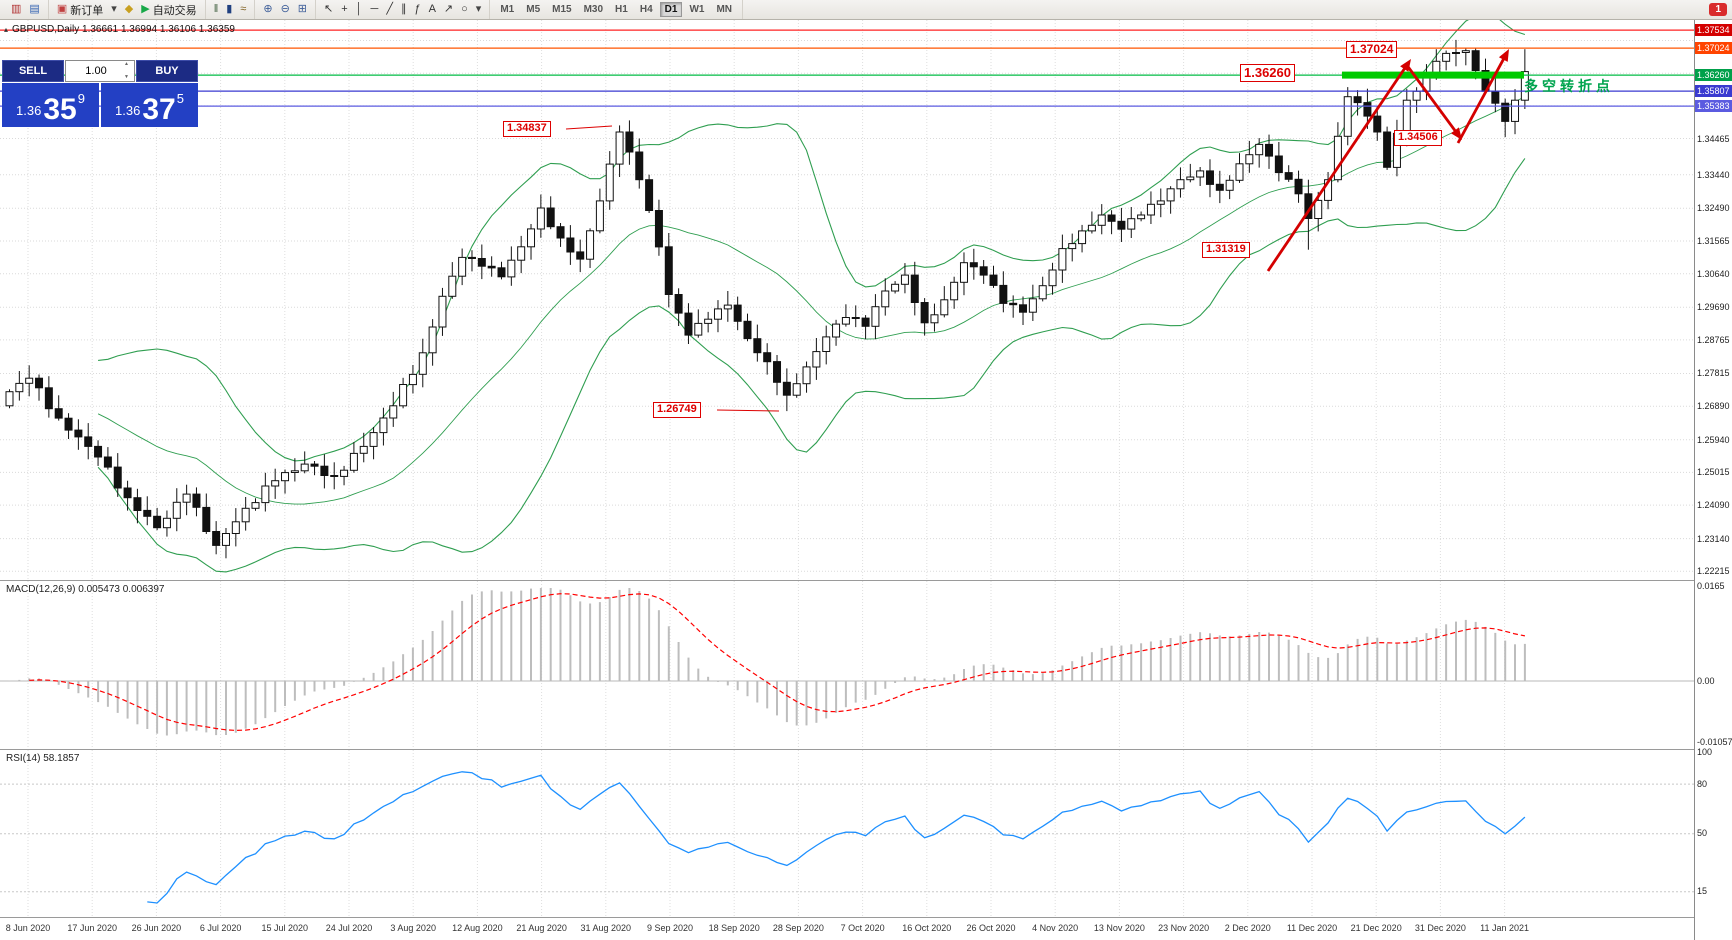 The height and width of the screenshot is (940, 1732). What do you see at coordinates (1226, 250) in the screenshot?
I see `price-annotation: 1.31319` at bounding box center [1226, 250].